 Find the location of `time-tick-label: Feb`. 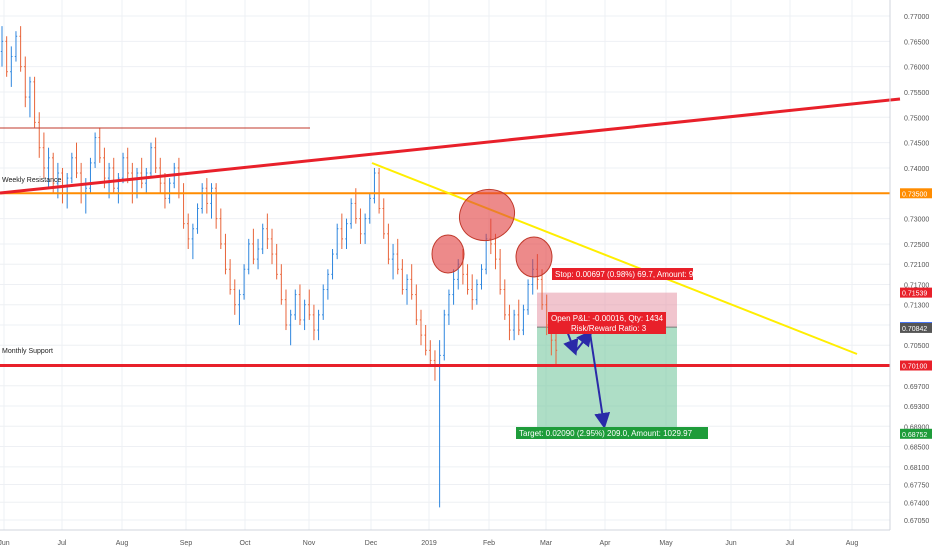

time-tick-label: Feb is located at coordinates (489, 543).